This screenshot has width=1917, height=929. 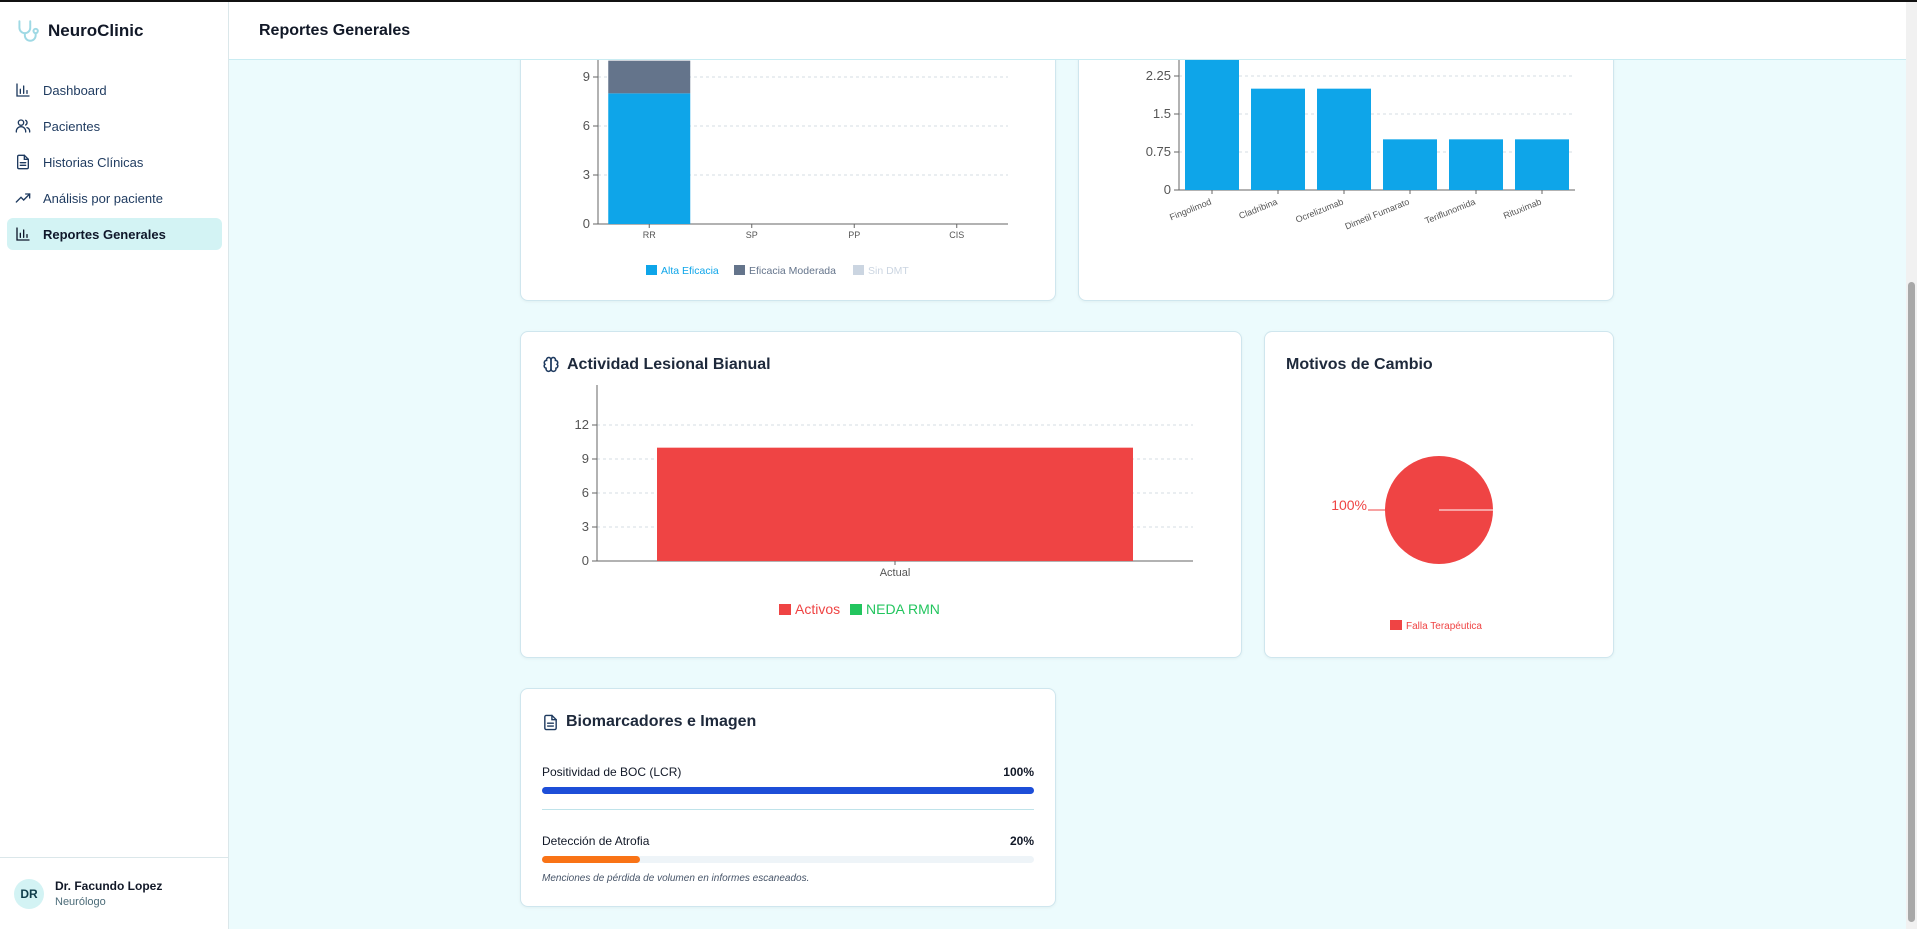 What do you see at coordinates (888, 271) in the screenshot?
I see `legend-label: Sin DMT` at bounding box center [888, 271].